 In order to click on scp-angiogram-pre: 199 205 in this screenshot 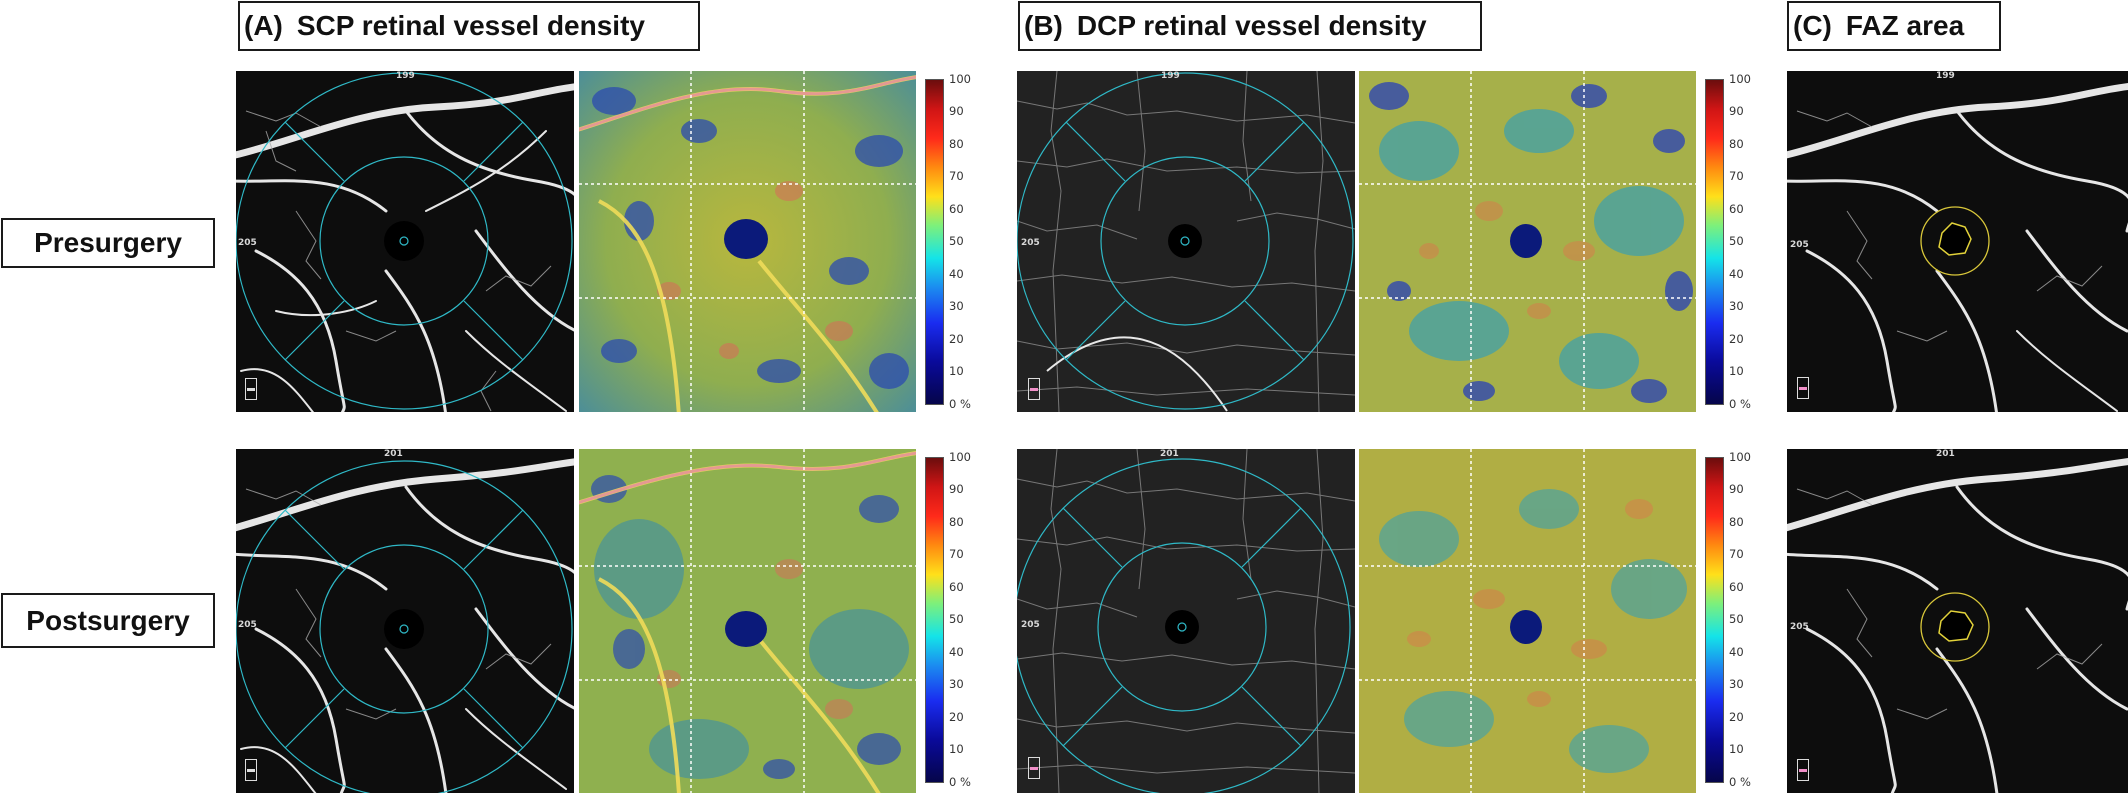, I will do `click(405, 241)`.